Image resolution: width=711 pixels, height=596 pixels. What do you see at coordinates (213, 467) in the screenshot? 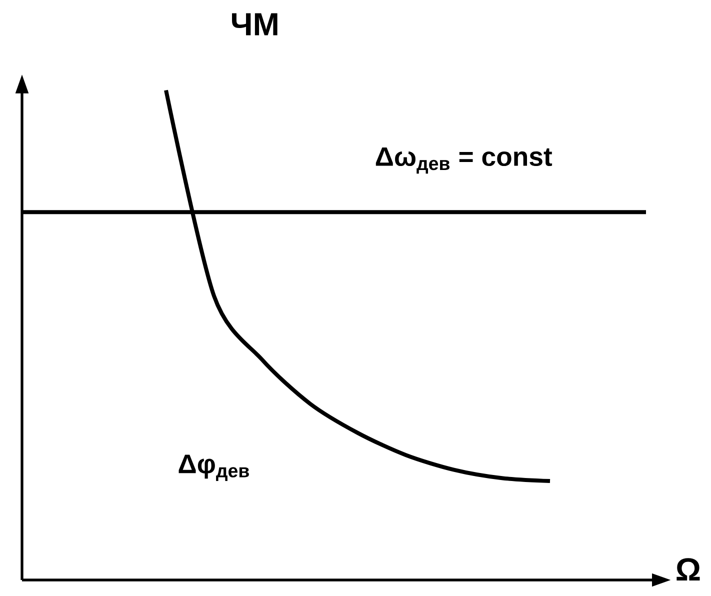
I see `text: Δφ$_{дев}$` at bounding box center [213, 467].